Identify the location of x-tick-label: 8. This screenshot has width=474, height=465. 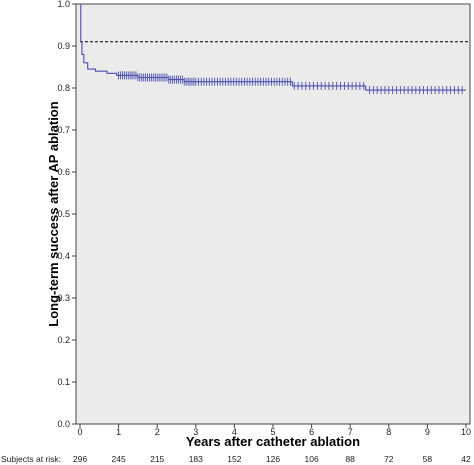
(388, 432).